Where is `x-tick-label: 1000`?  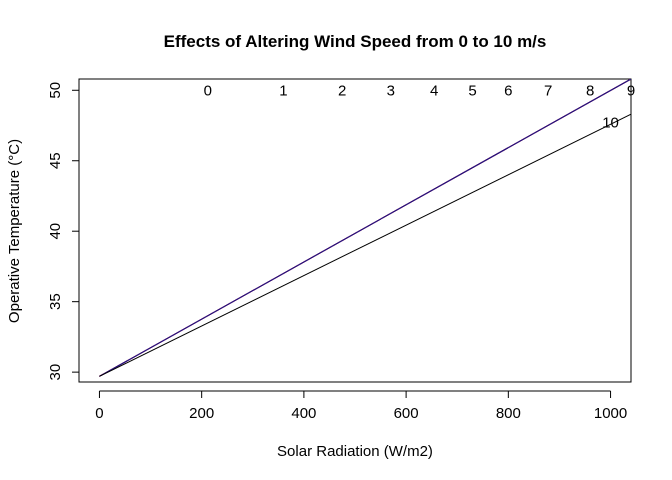
x-tick-label: 1000 is located at coordinates (610, 413).